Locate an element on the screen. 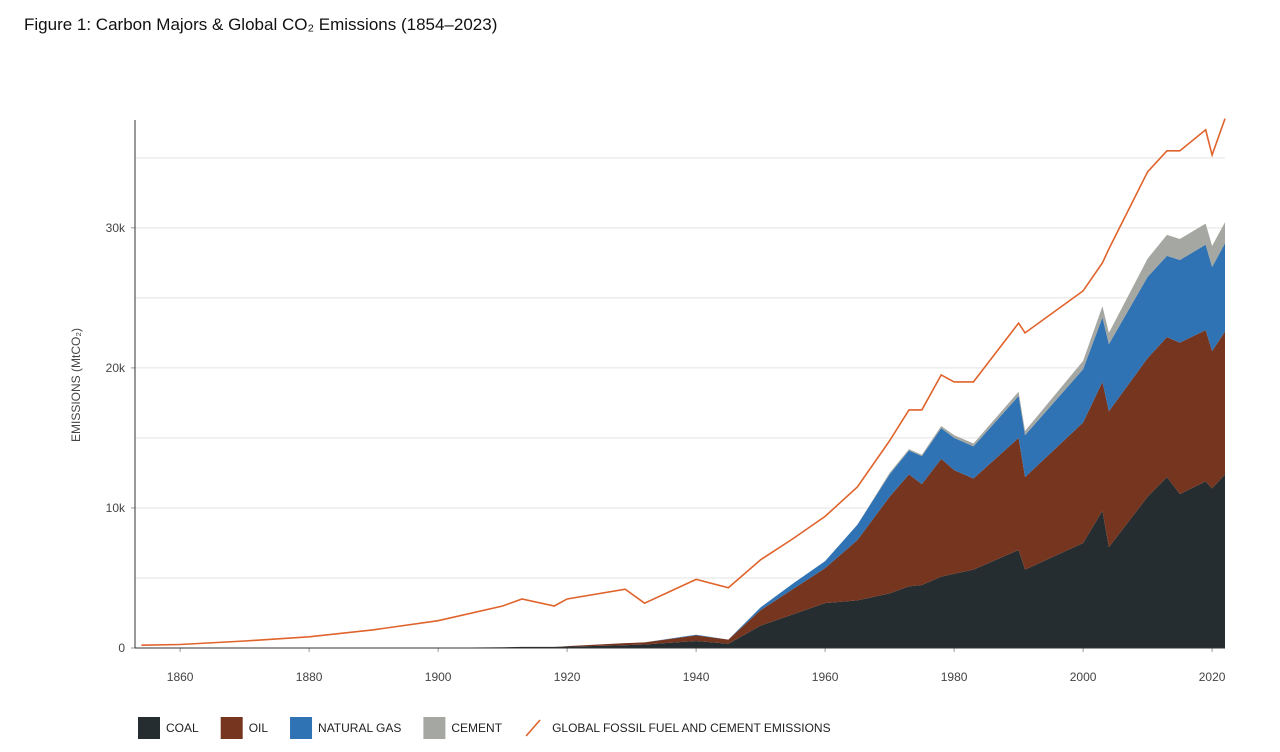  x-tick-label: 1940 is located at coordinates (696, 677).